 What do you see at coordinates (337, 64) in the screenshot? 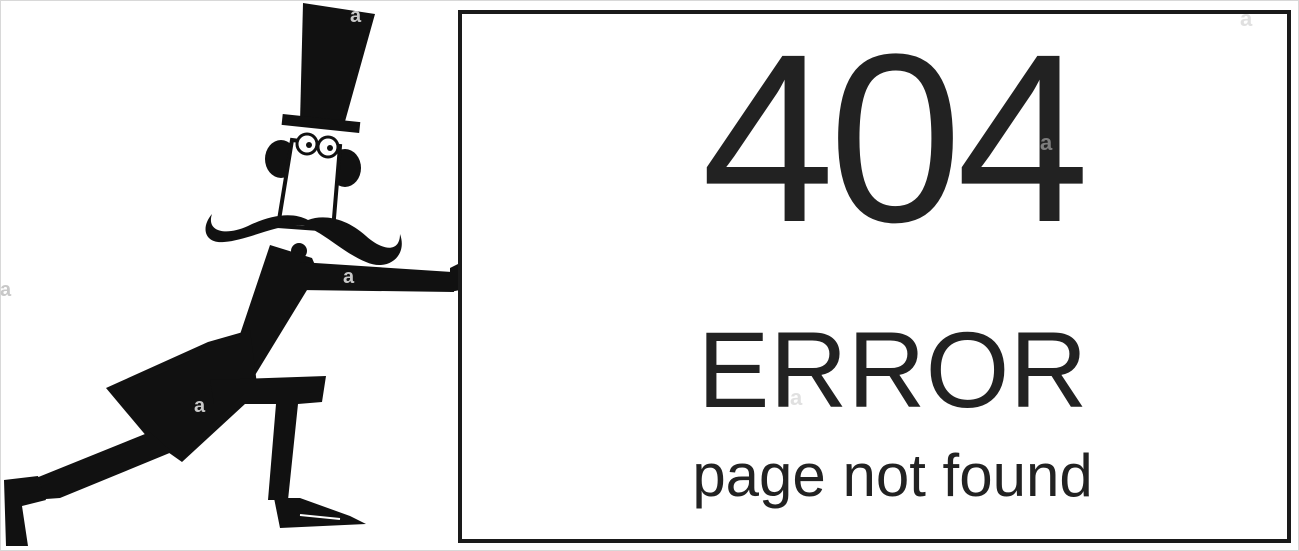
I see `top-hat-crown` at bounding box center [337, 64].